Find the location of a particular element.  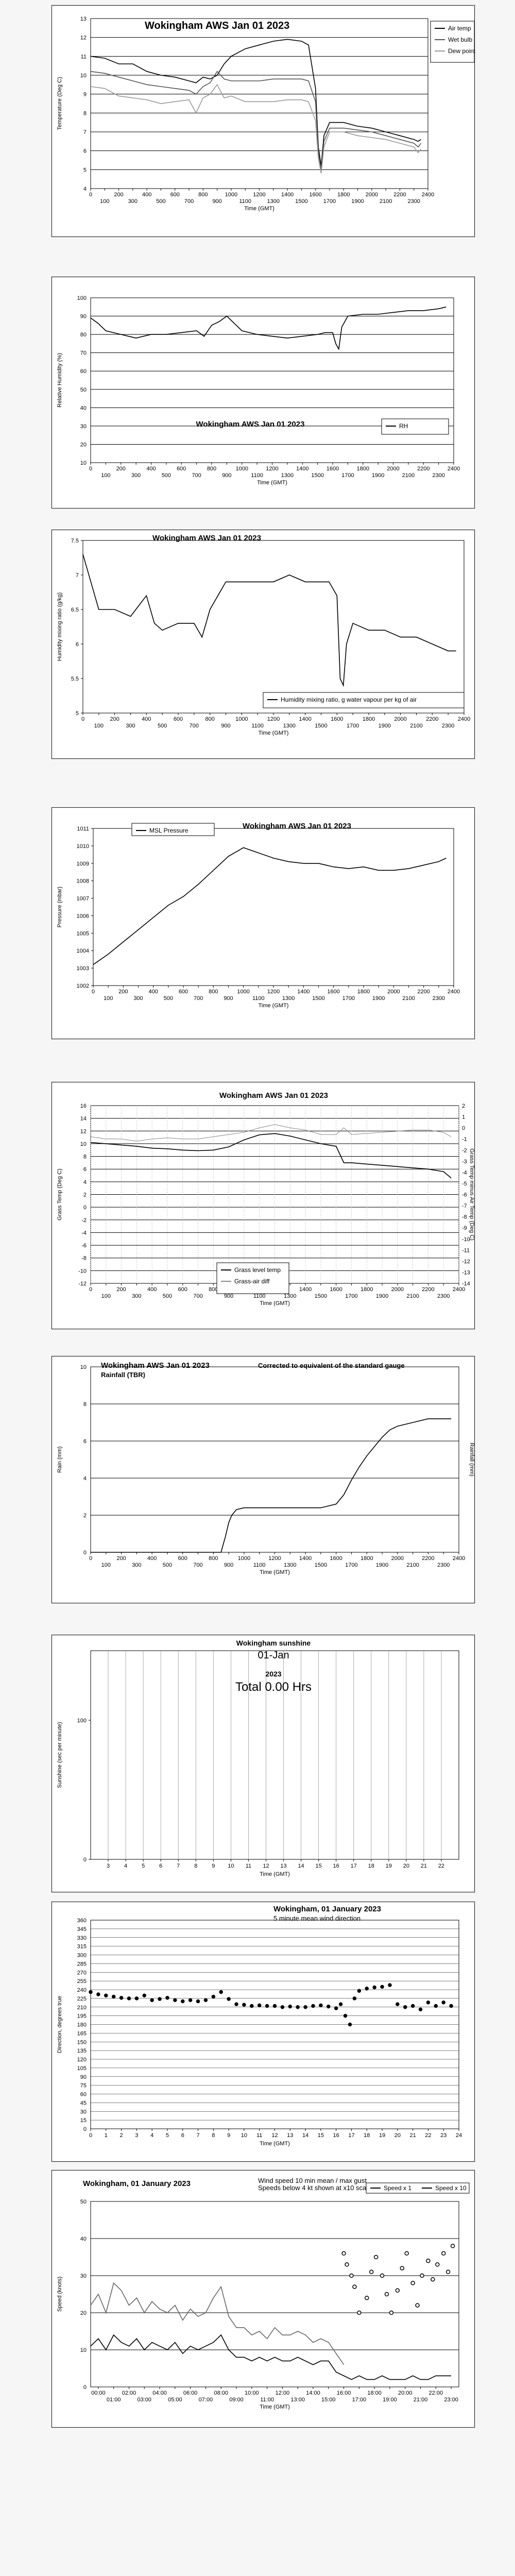

x-tick-label: 1600 is located at coordinates (336, 1558).